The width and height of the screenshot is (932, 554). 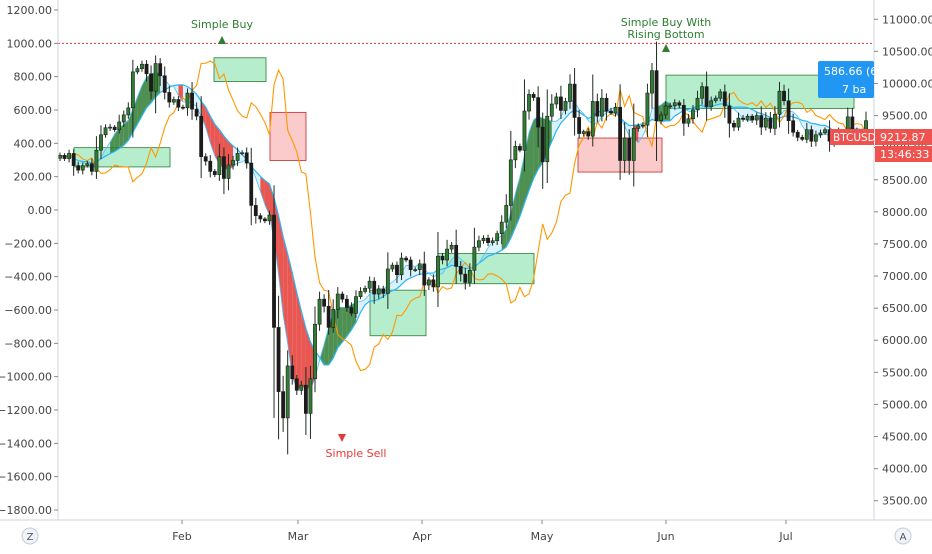 What do you see at coordinates (298, 536) in the screenshot?
I see `x-tick-label: Mar` at bounding box center [298, 536].